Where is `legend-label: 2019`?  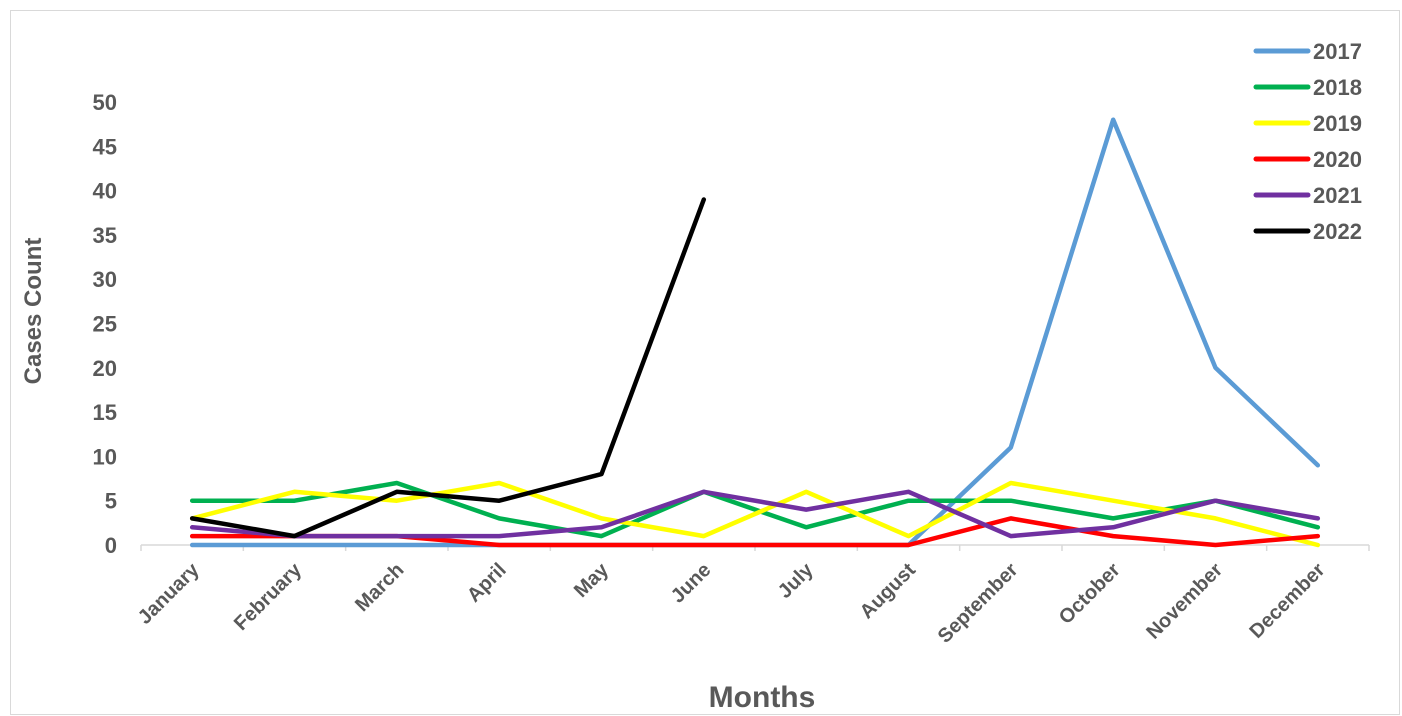 legend-label: 2019 is located at coordinates (1337, 123).